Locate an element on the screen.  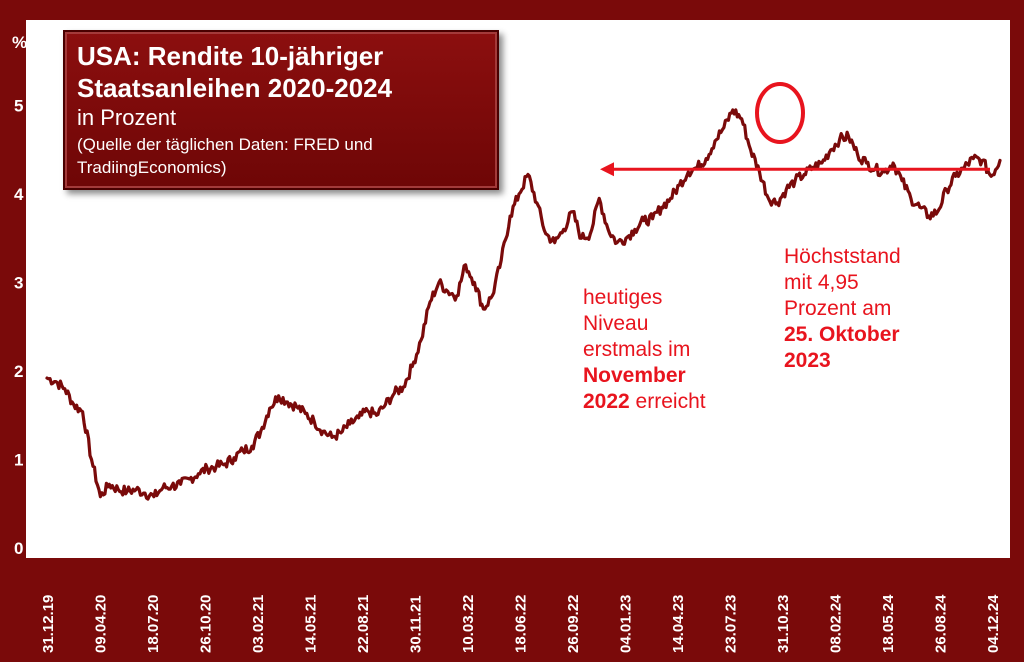
title-line-1: USA: Rendite 10-jähriger is located at coordinates (230, 56).